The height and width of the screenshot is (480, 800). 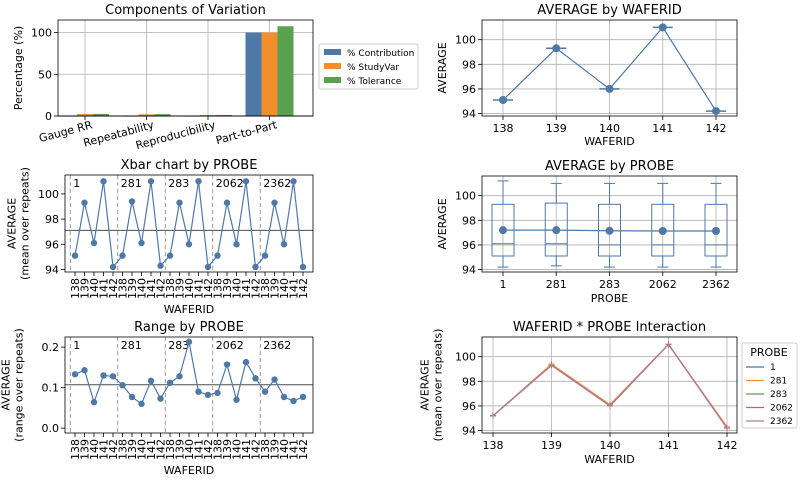 I want to click on y-axis-label: AVERAGE(range over repeats), so click(x=13, y=385).